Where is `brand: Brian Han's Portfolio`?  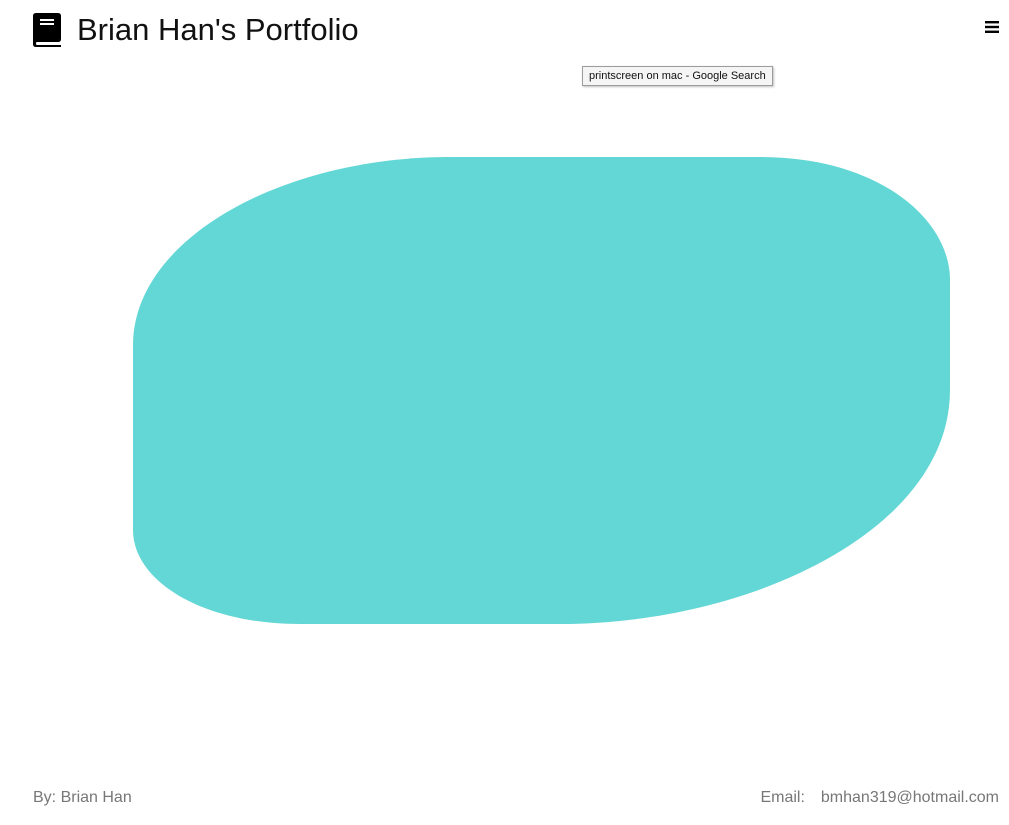
brand: Brian Han's Portfolio is located at coordinates (196, 30).